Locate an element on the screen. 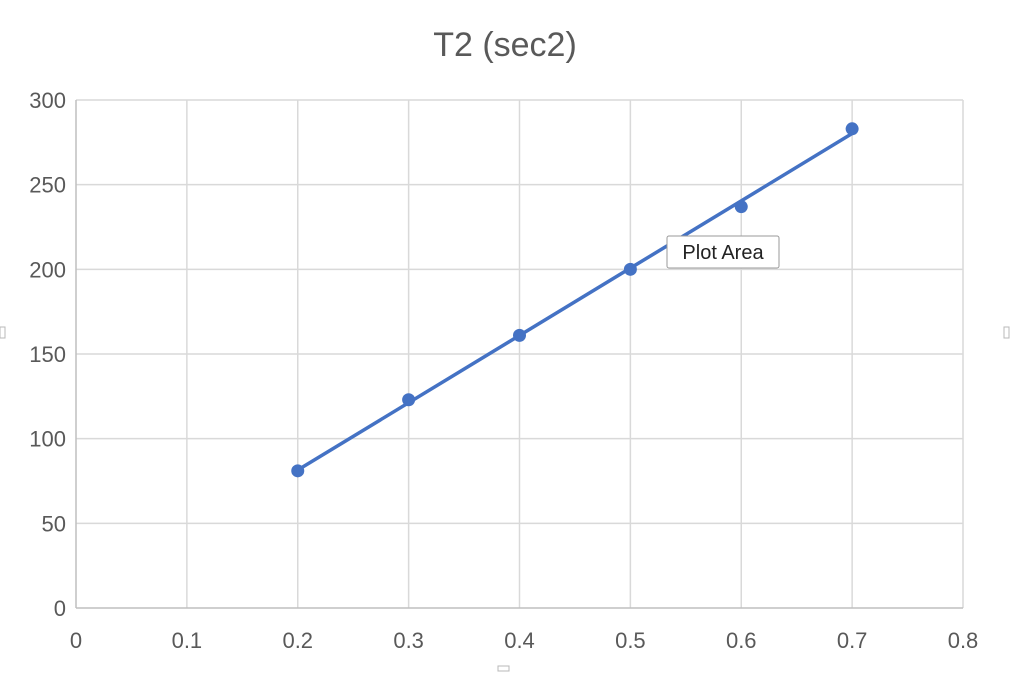  resize-handle-left is located at coordinates (3, 332).